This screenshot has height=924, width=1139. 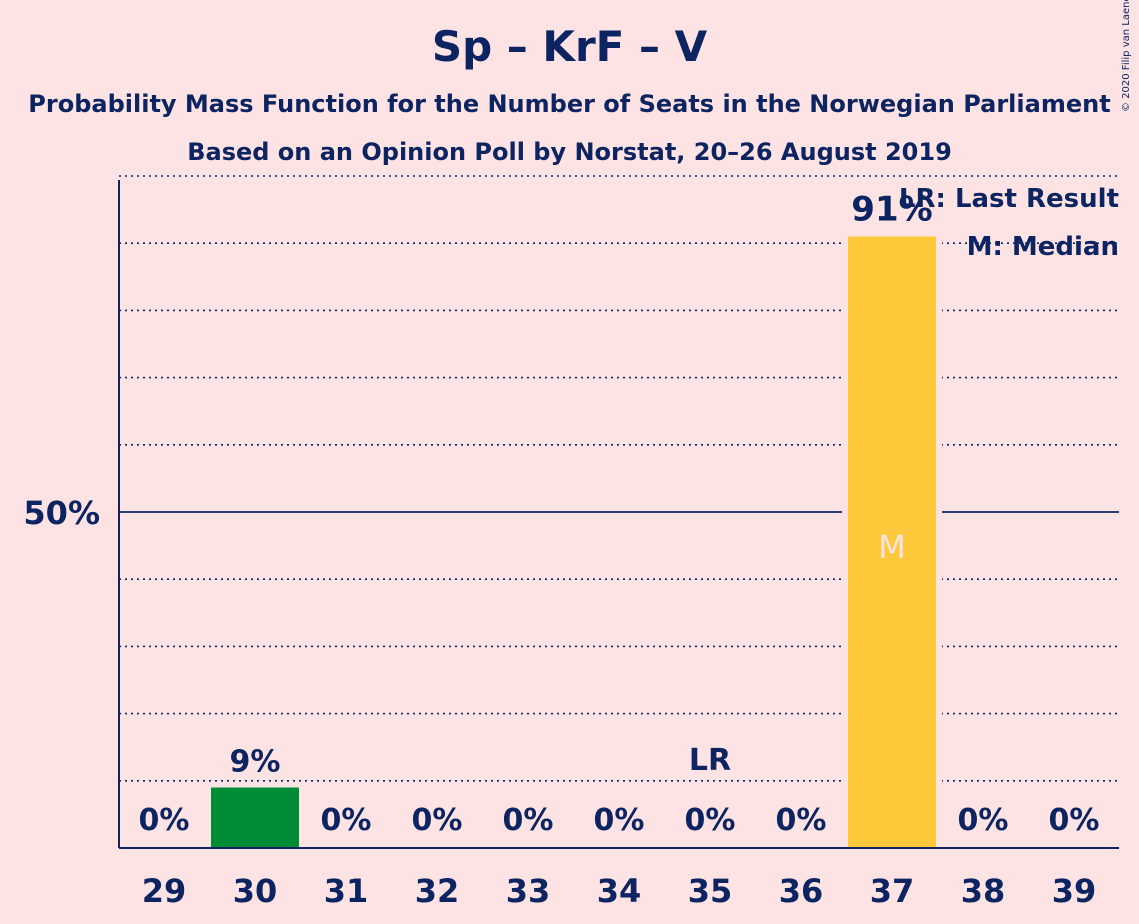 What do you see at coordinates (983, 891) in the screenshot?
I see `x-tick-label: 38` at bounding box center [983, 891].